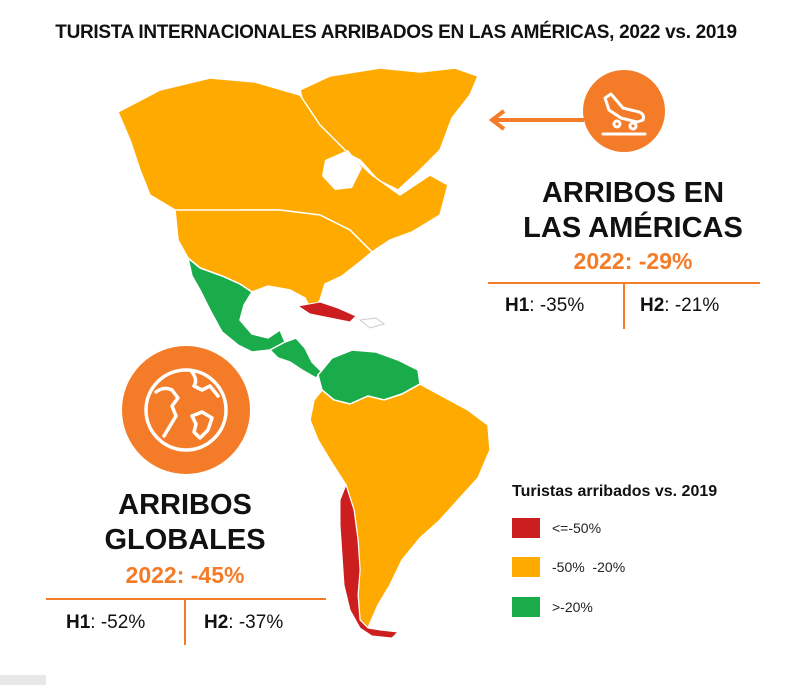 This screenshot has height=685, width=792. What do you see at coordinates (185, 622) in the screenshot?
I see `global-split` at bounding box center [185, 622].